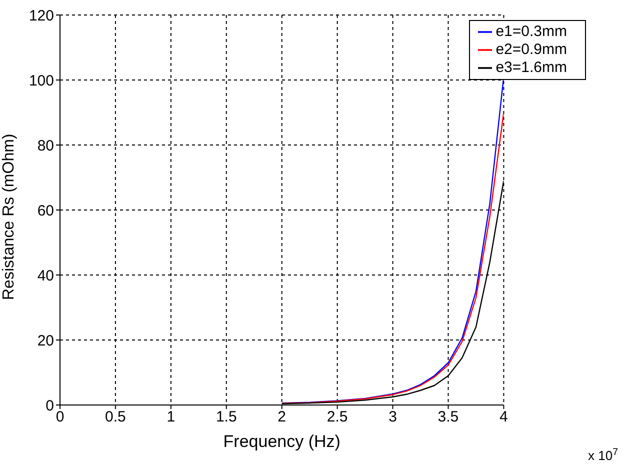 This screenshot has height=467, width=626. Describe the element at coordinates (281, 441) in the screenshot. I see `x-axis-title: Frequency (Hz)` at that location.